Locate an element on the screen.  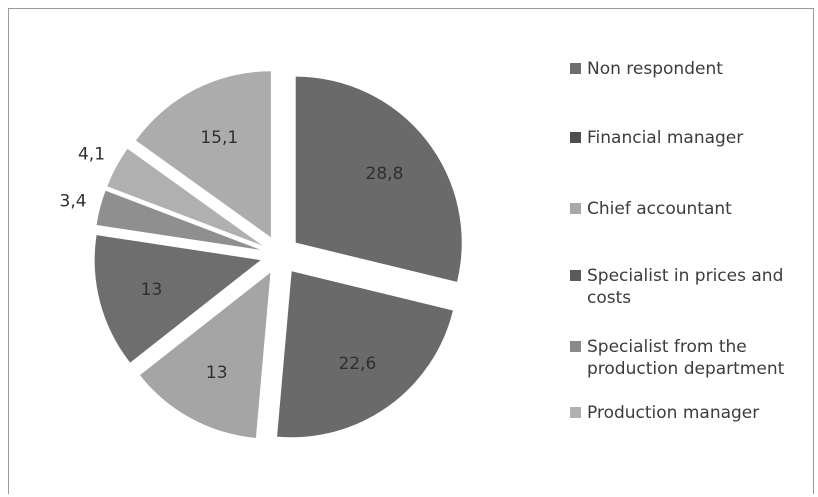
legend-label: Chief accountant is located at coordinates (659, 209).